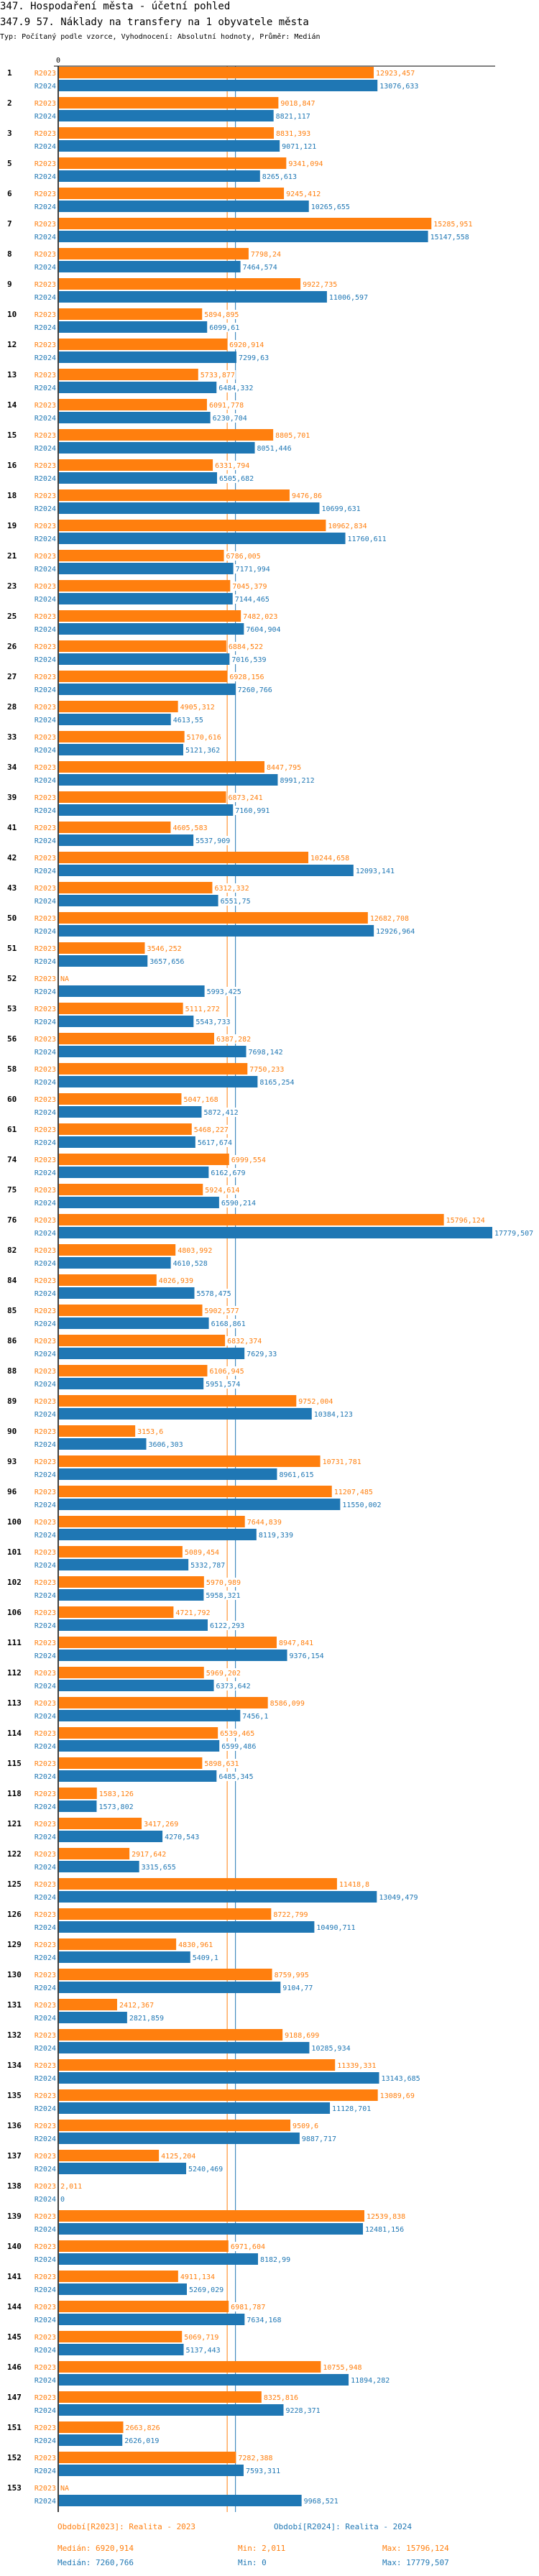 Image resolution: width=539 pixels, height=2576 pixels. I want to click on value-label-r2023: 6832,374, so click(244, 1342).